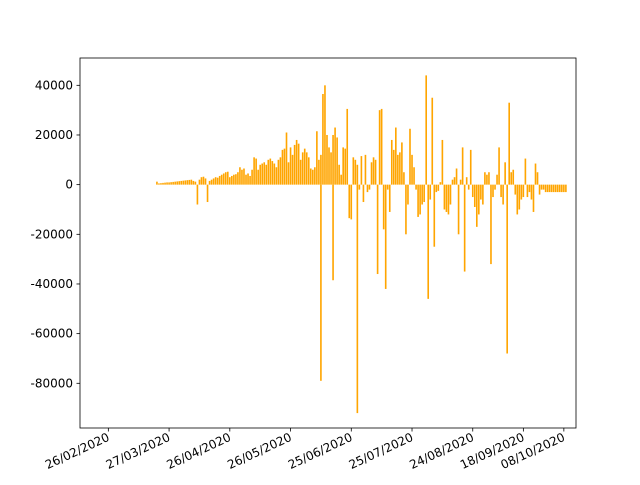  What do you see at coordinates (51, 334) in the screenshot?
I see `y-tick-label: -60000` at bounding box center [51, 334].